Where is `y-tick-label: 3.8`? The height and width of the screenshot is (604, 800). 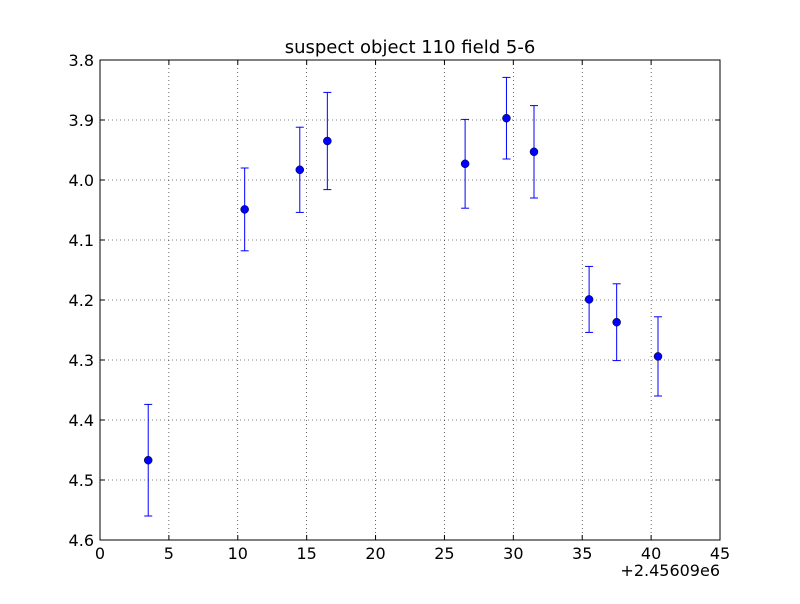 y-tick-label: 3.8 is located at coordinates (81, 60).